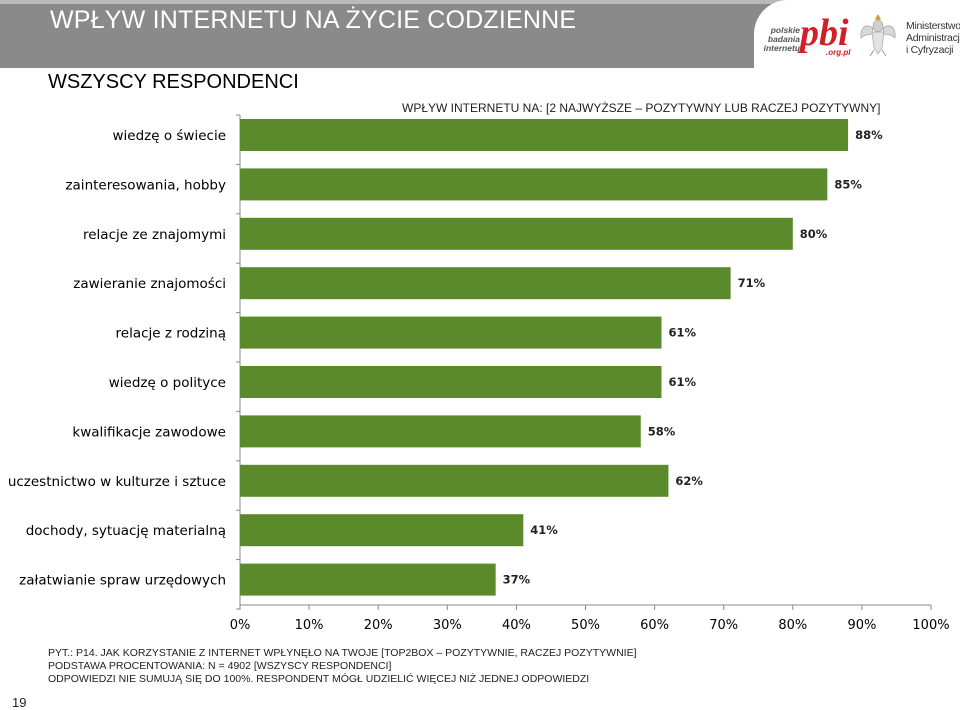 The image size is (960, 710). I want to click on category-label: wiedzę o świecie, so click(169, 136).